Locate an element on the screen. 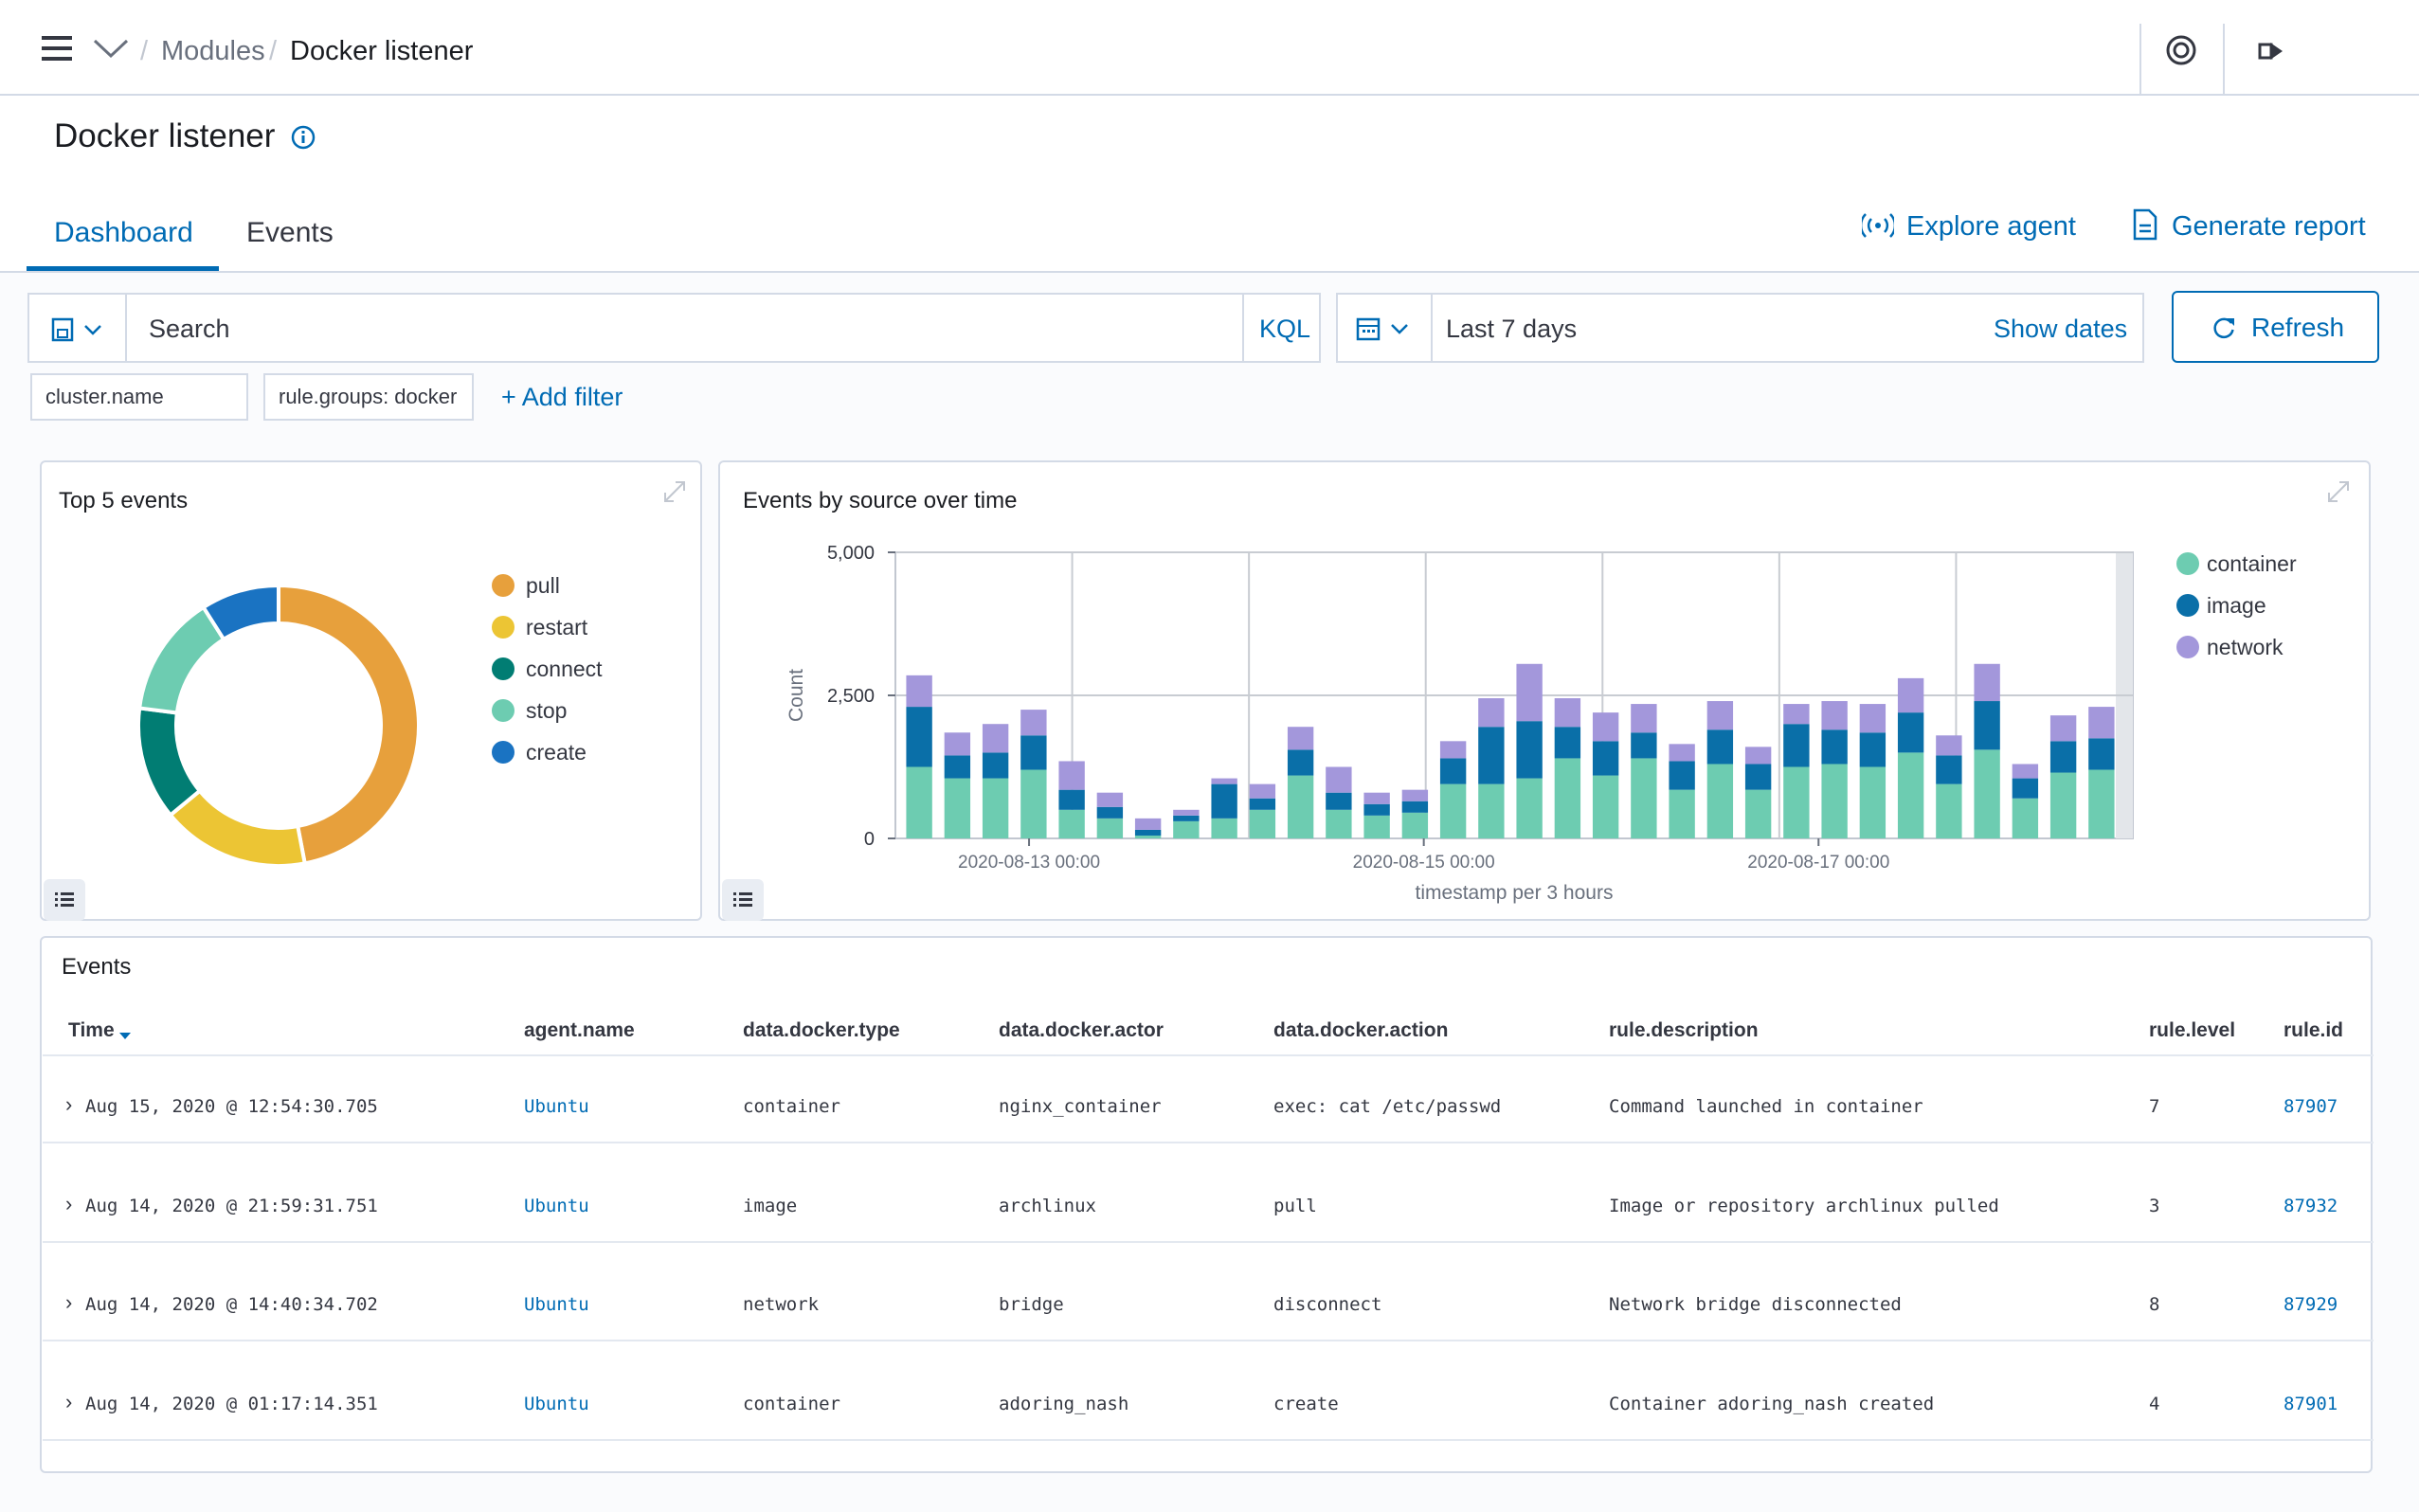  legend-label: create is located at coordinates (556, 752).